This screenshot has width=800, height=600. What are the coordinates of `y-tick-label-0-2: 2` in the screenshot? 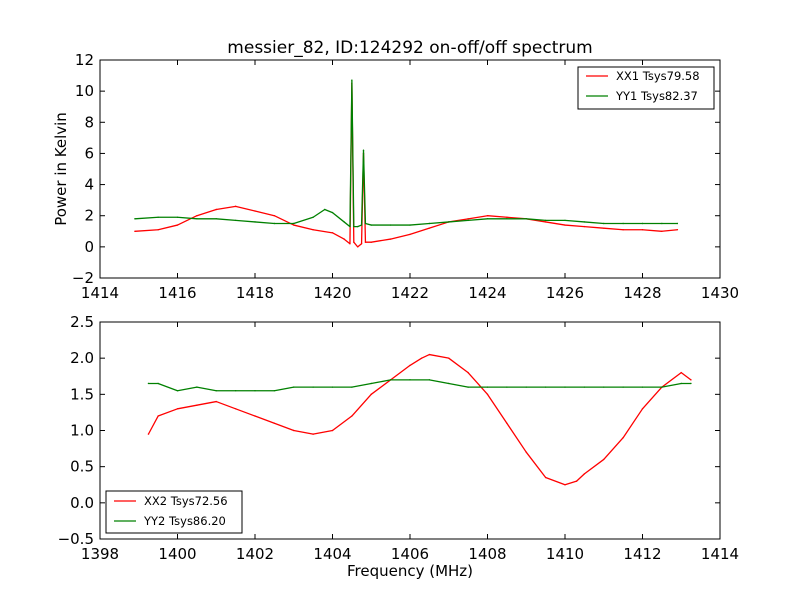 It's located at (89, 216).